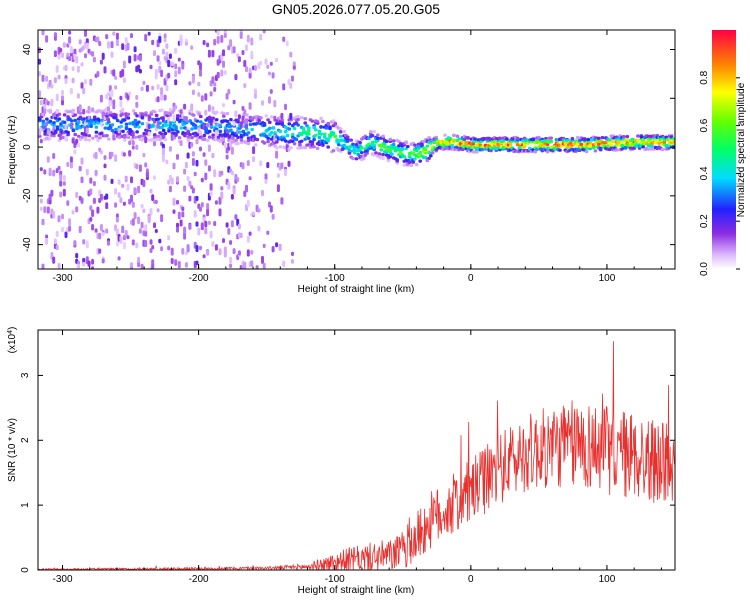 The width and height of the screenshot is (750, 605). Describe the element at coordinates (724, 149) in the screenshot. I see `colorbar-ramp` at that location.